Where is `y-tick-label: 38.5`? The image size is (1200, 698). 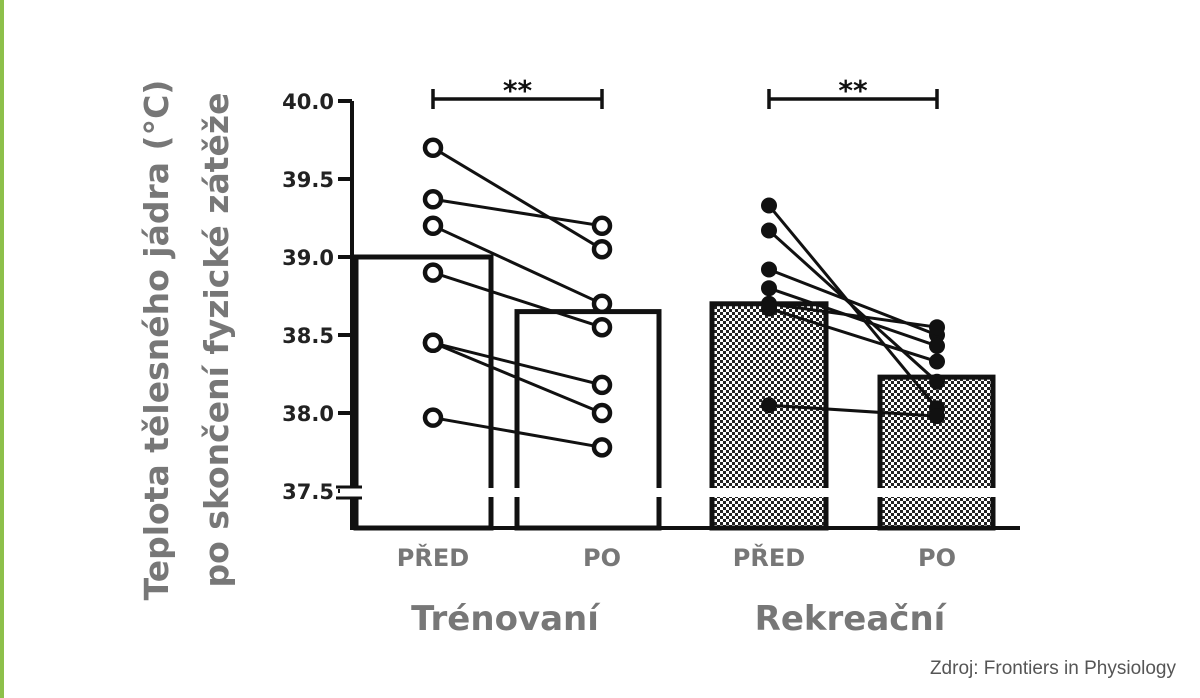
y-tick-label: 38.5 is located at coordinates (308, 336).